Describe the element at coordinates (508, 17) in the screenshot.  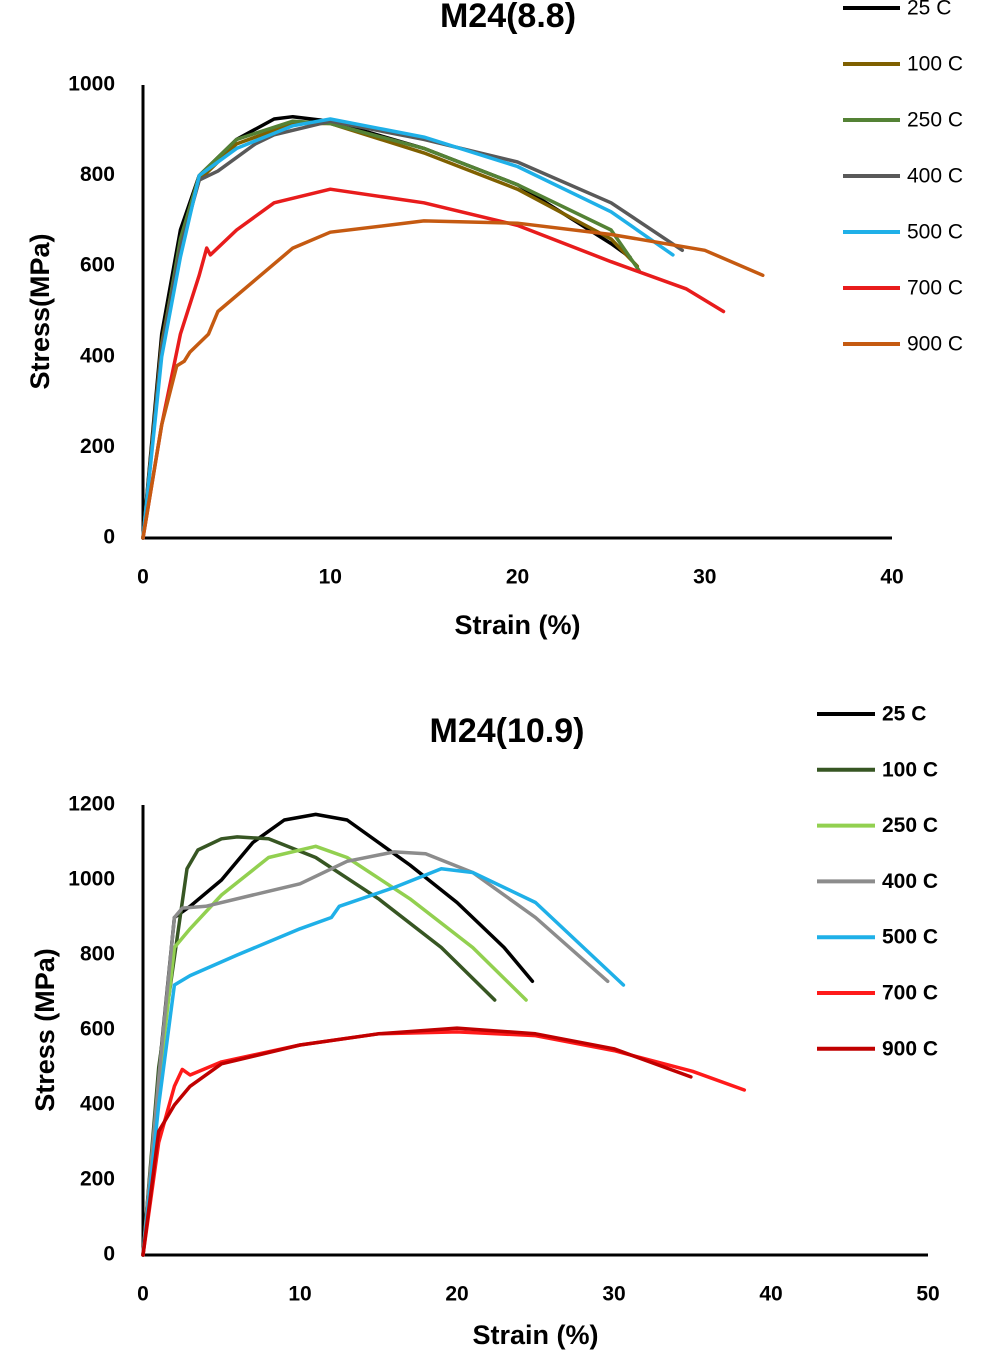
I see `chart-title: M24(8.8)` at that location.